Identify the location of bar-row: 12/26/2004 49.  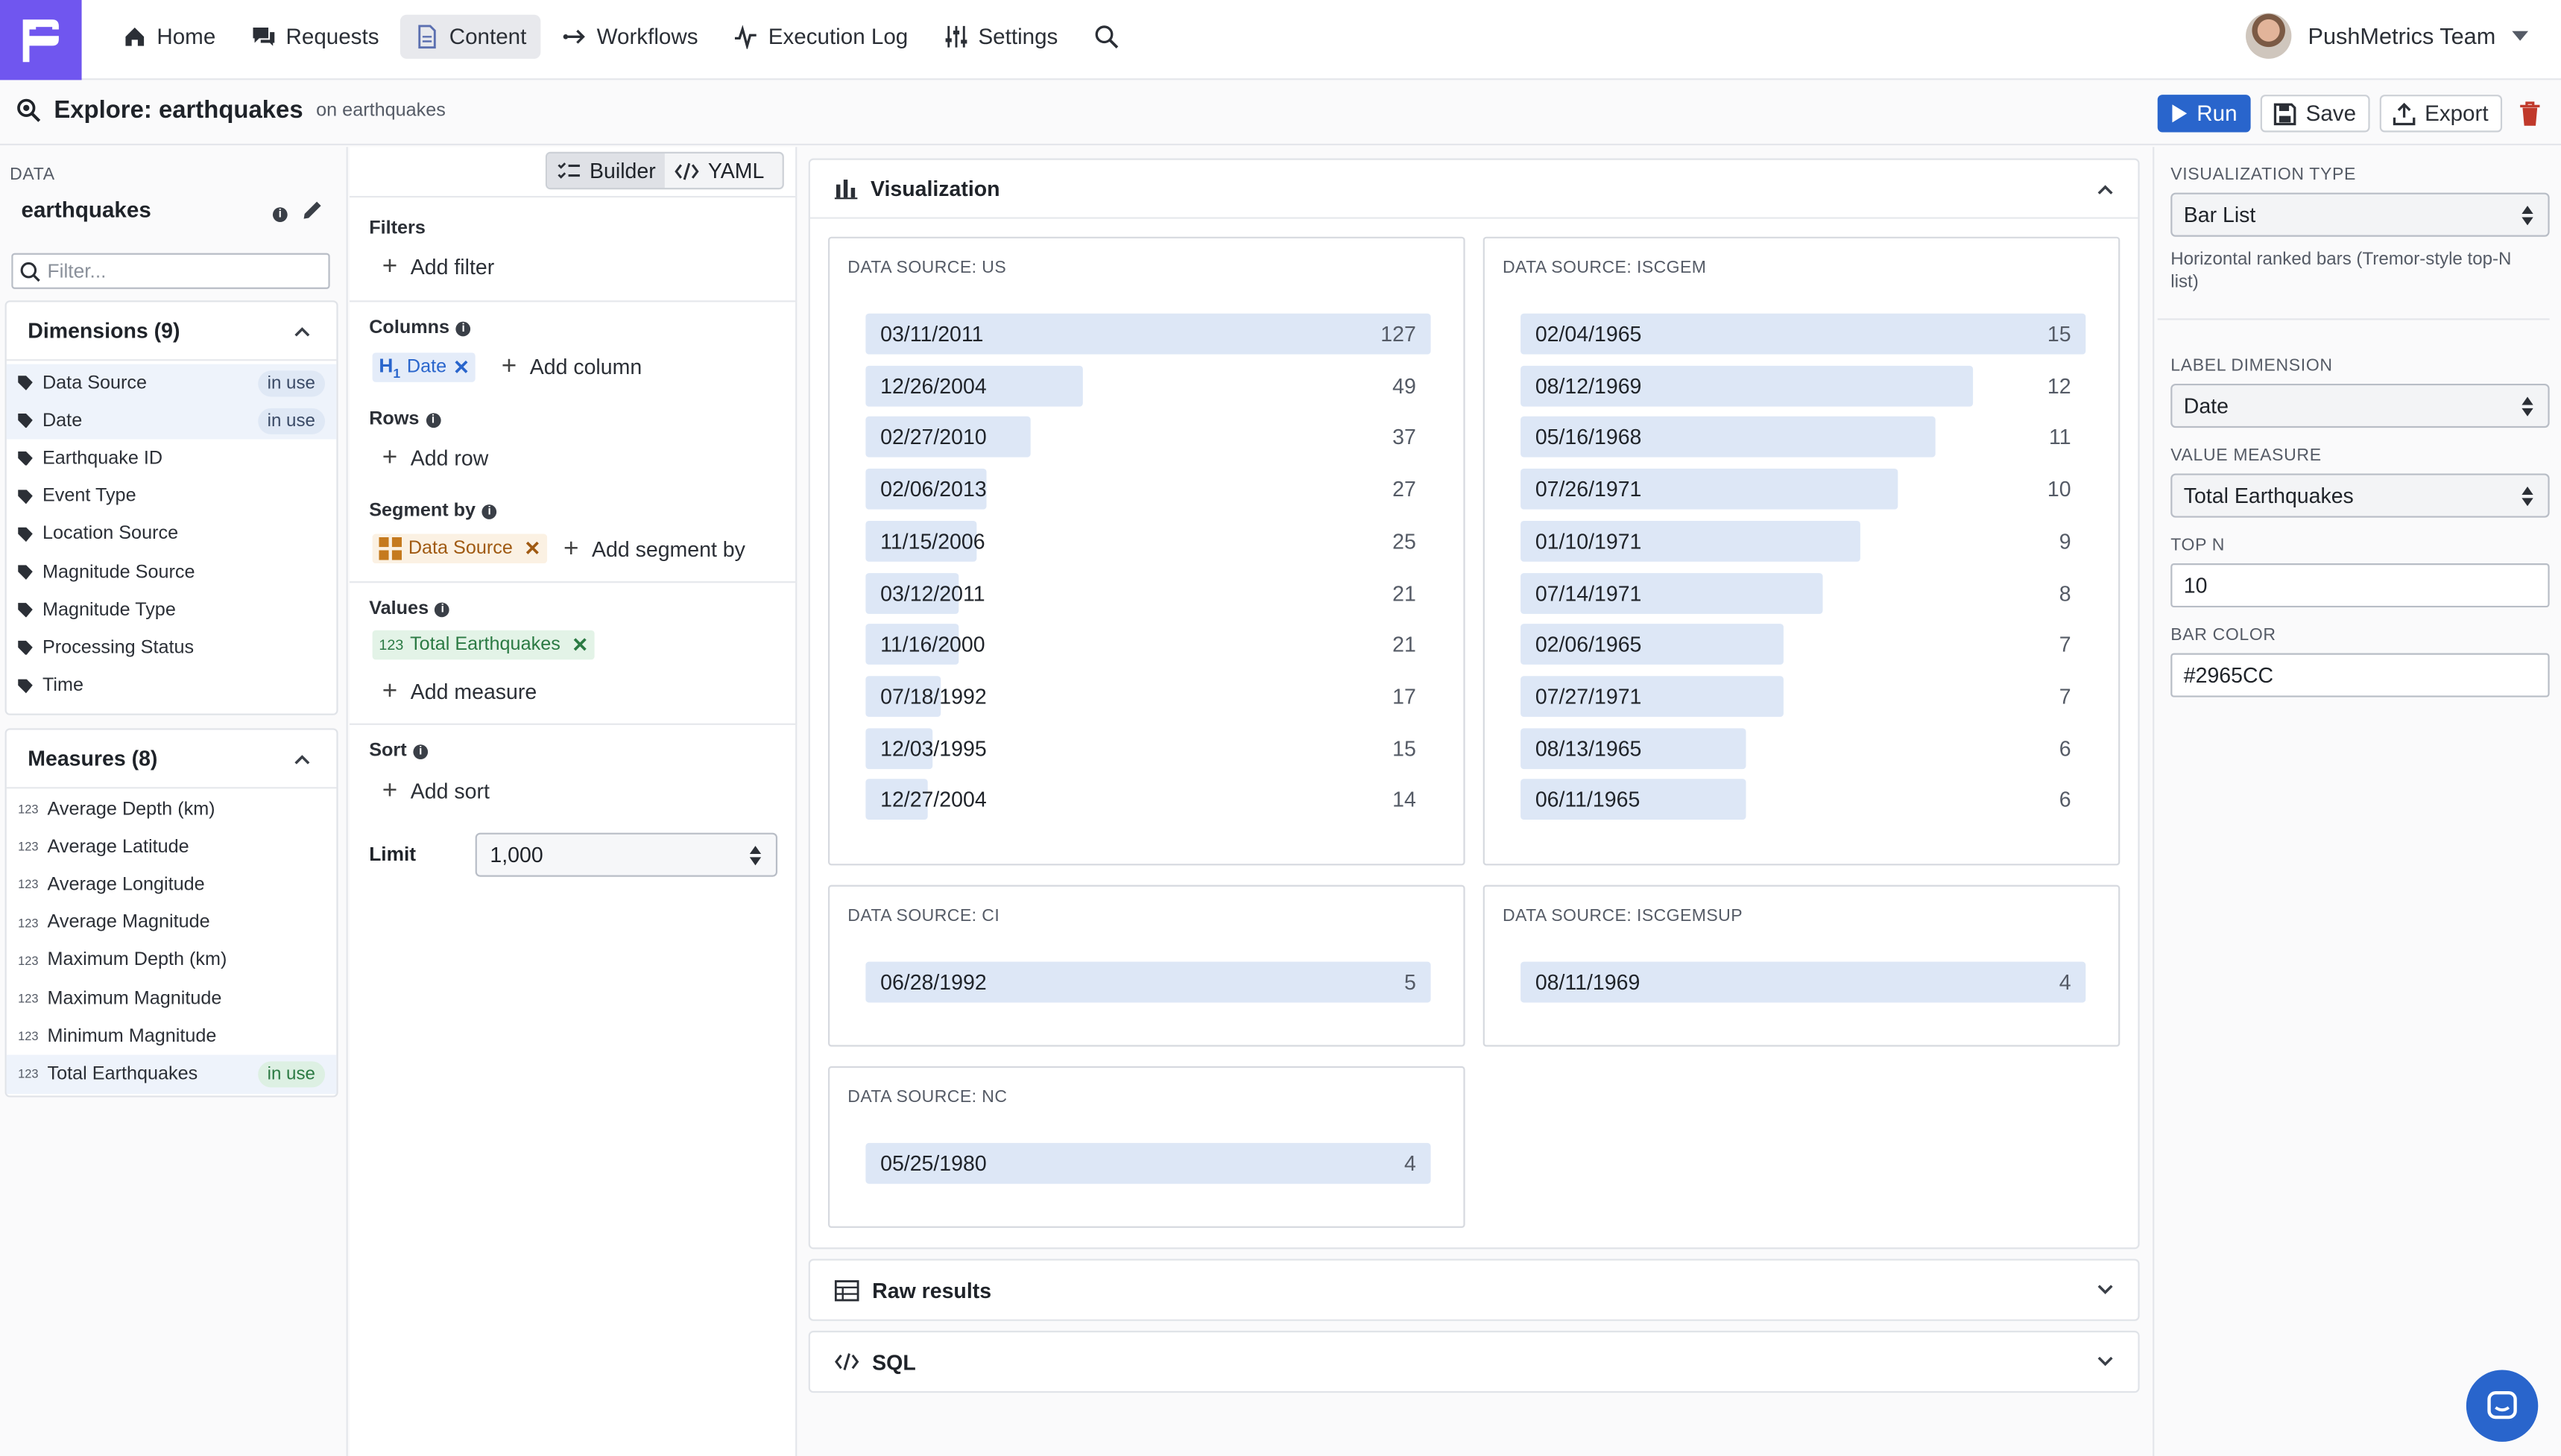
(1147, 385).